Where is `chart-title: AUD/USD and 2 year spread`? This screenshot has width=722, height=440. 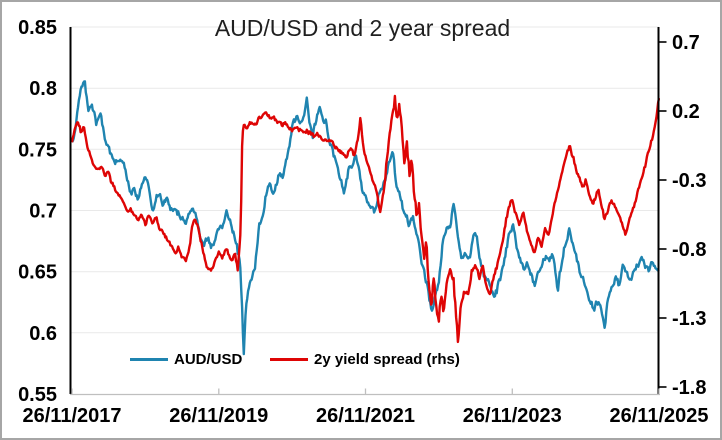 chart-title: AUD/USD and 2 year spread is located at coordinates (362, 28).